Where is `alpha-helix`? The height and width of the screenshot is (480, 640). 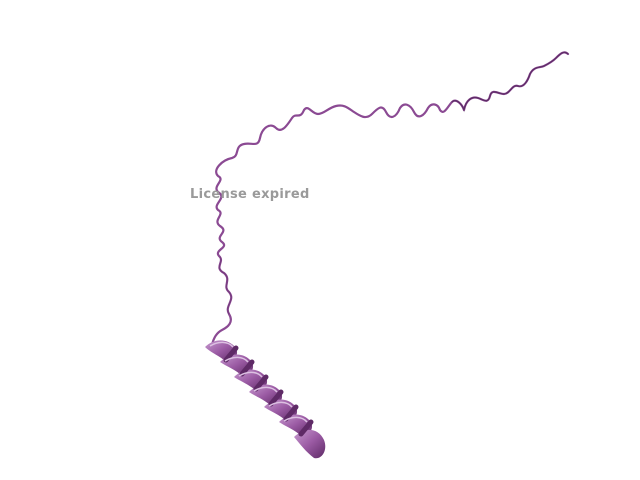
alpha-helix is located at coordinates (265, 399).